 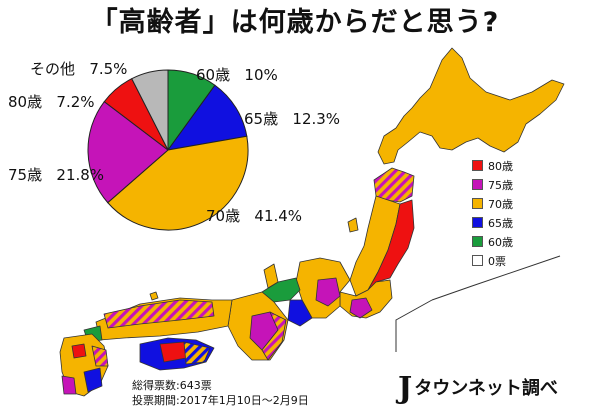 What do you see at coordinates (69, 385) in the screenshot?
I see `map-region-kyushu-magenta` at bounding box center [69, 385].